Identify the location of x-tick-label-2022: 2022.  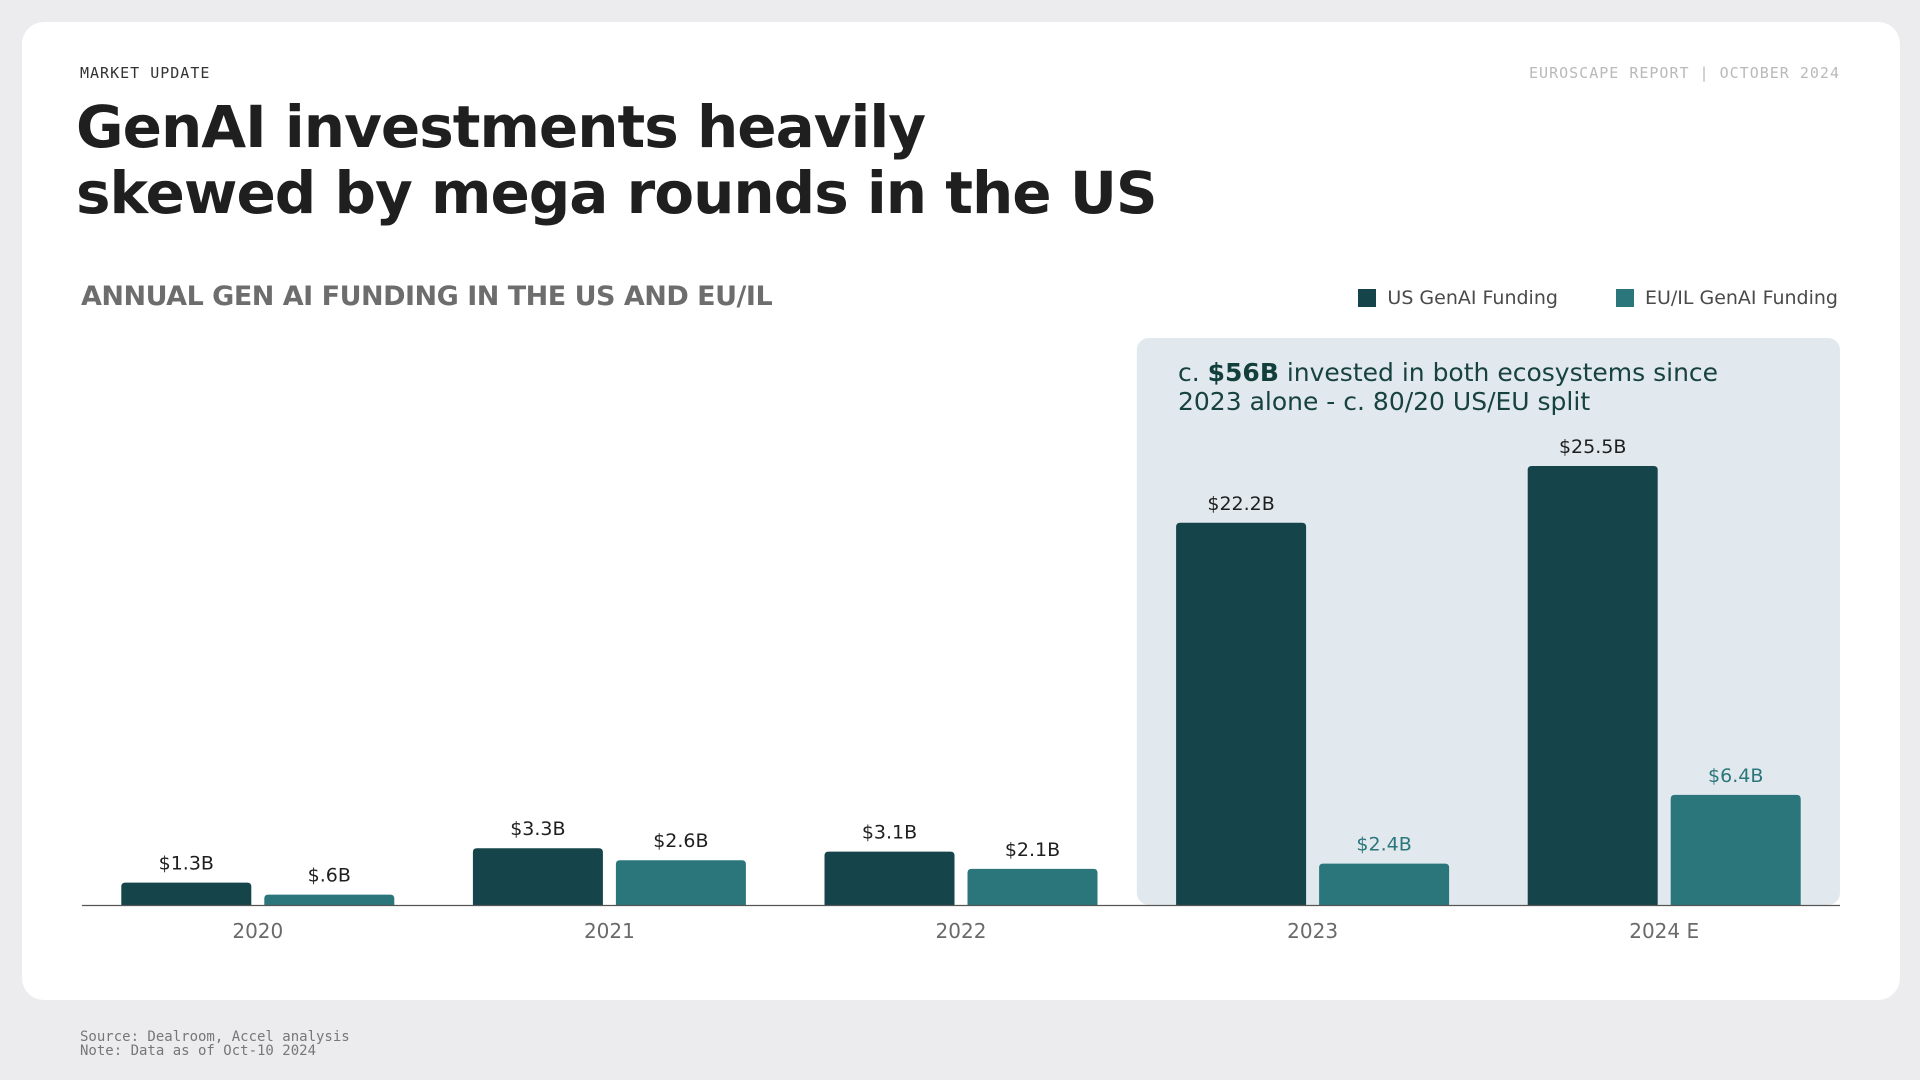
(961, 931).